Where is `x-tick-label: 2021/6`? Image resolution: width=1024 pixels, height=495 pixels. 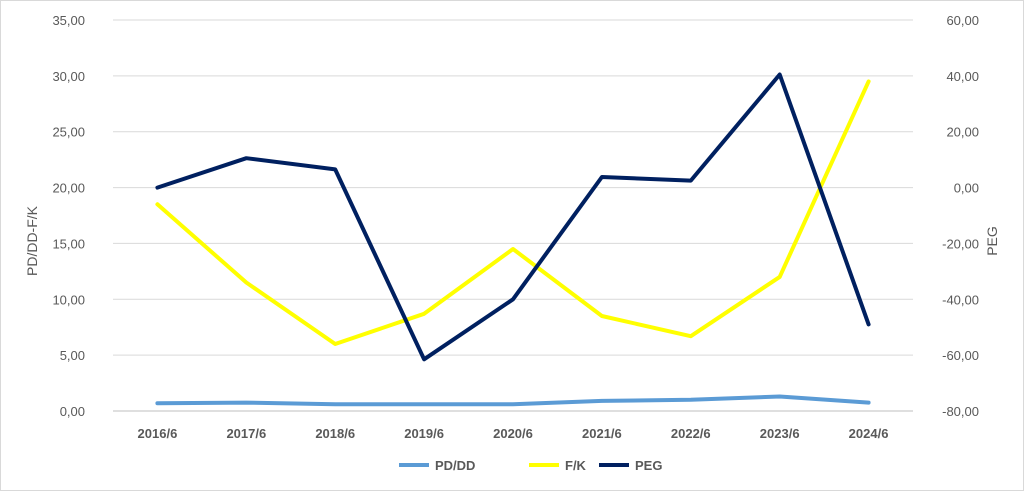
x-tick-label: 2021/6 is located at coordinates (602, 433).